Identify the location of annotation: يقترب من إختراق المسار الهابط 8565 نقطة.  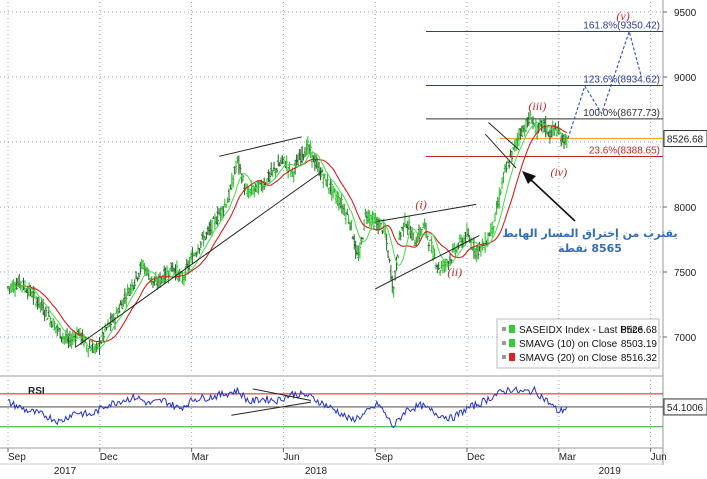
(590, 213).